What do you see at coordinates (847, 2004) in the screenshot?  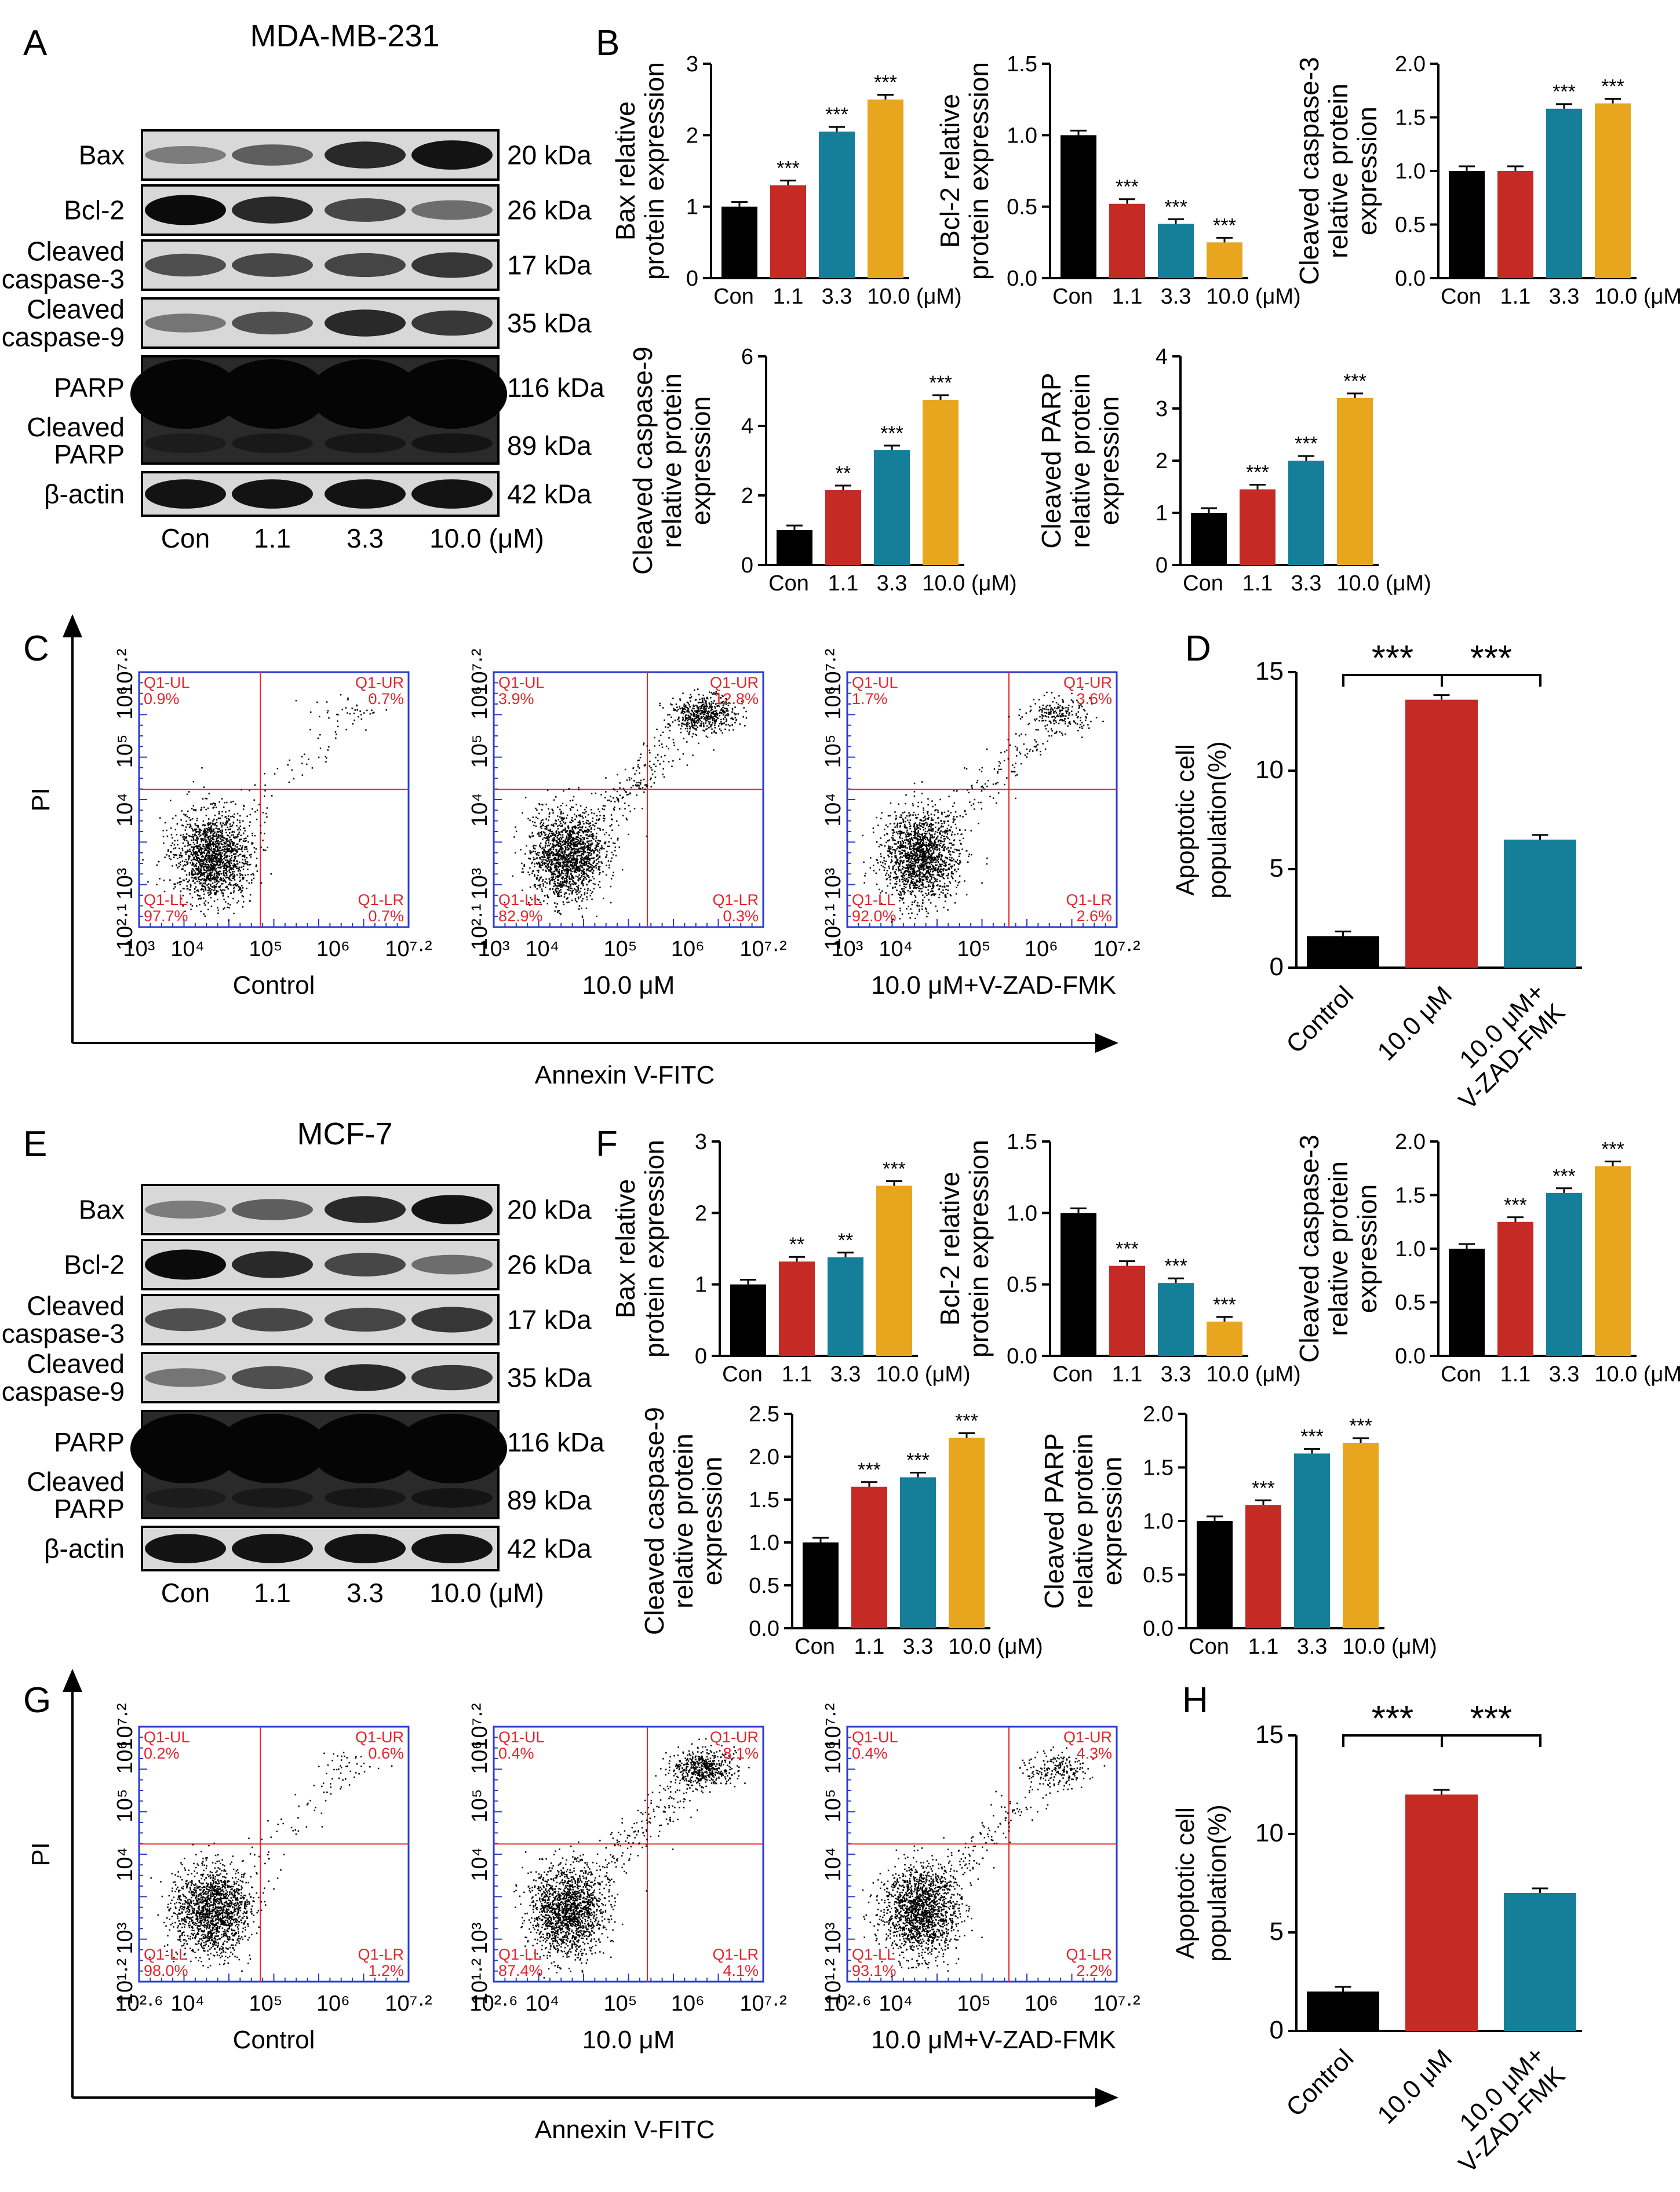 I see `x-tick-label: 10²·⁶` at bounding box center [847, 2004].